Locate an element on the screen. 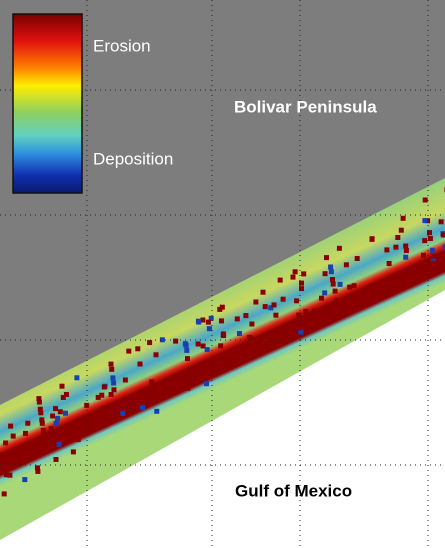  color-scale is located at coordinates (47, 103).